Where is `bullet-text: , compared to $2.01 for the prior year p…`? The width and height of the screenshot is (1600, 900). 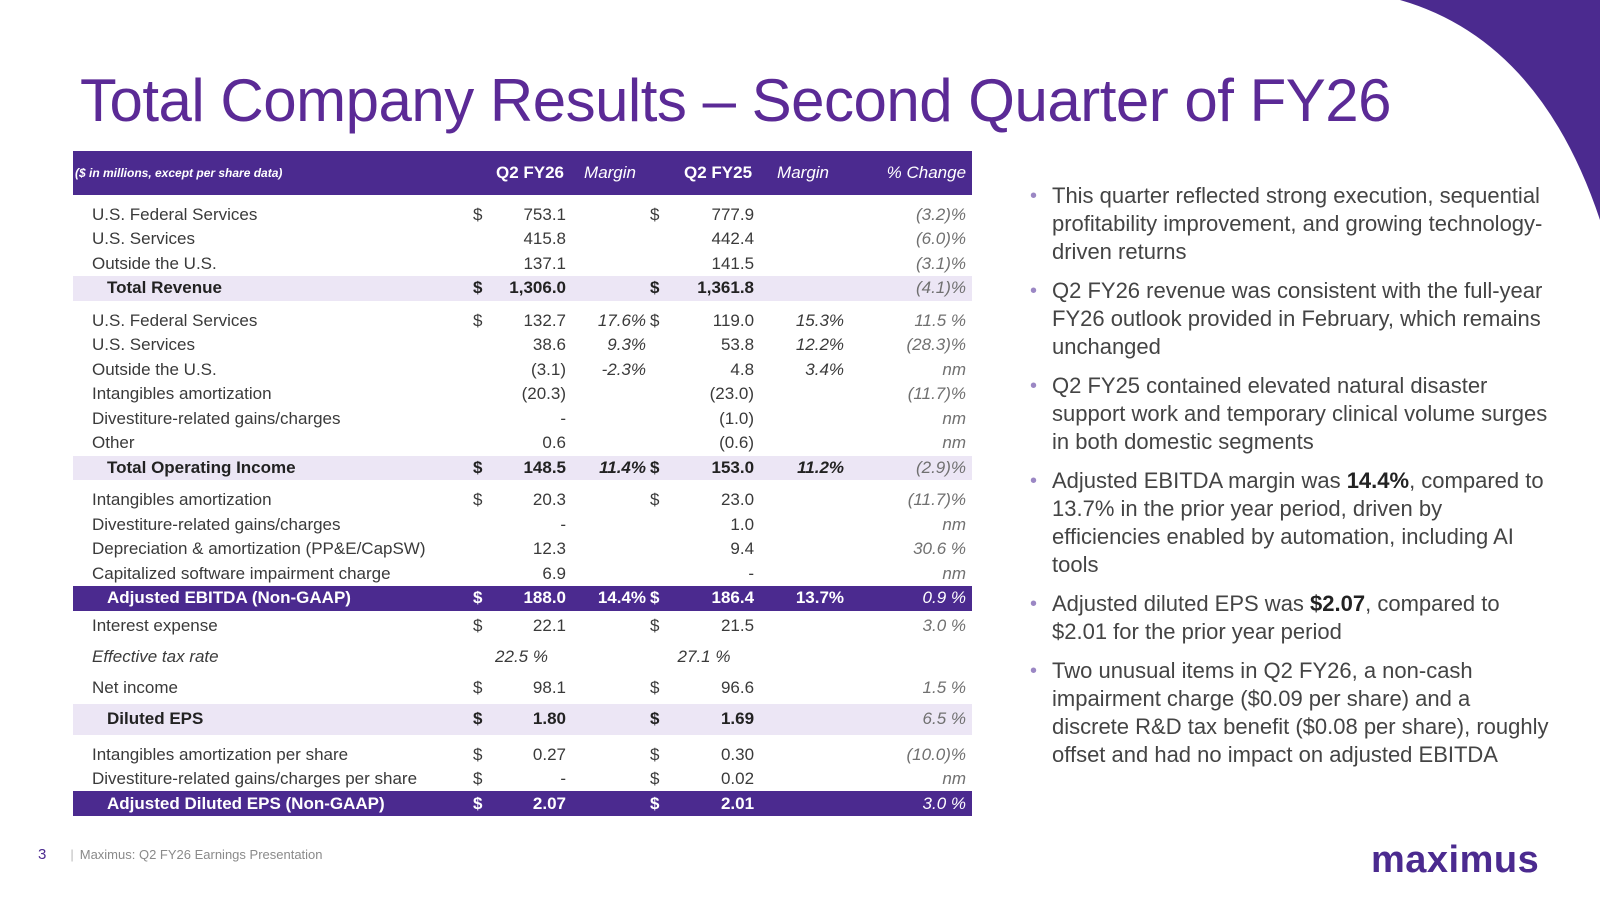
bullet-text: , compared to $2.01 for the prior year p… is located at coordinates (1276, 617).